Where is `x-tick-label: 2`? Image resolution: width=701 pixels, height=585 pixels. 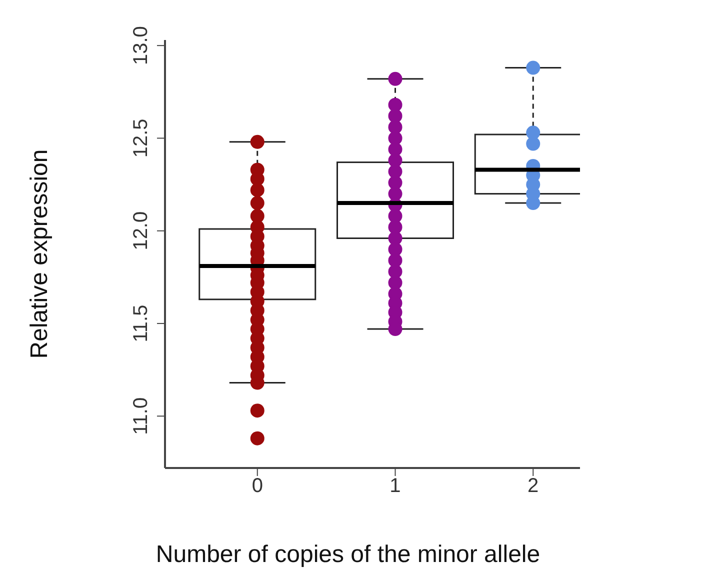 x-tick-label: 2 is located at coordinates (533, 486).